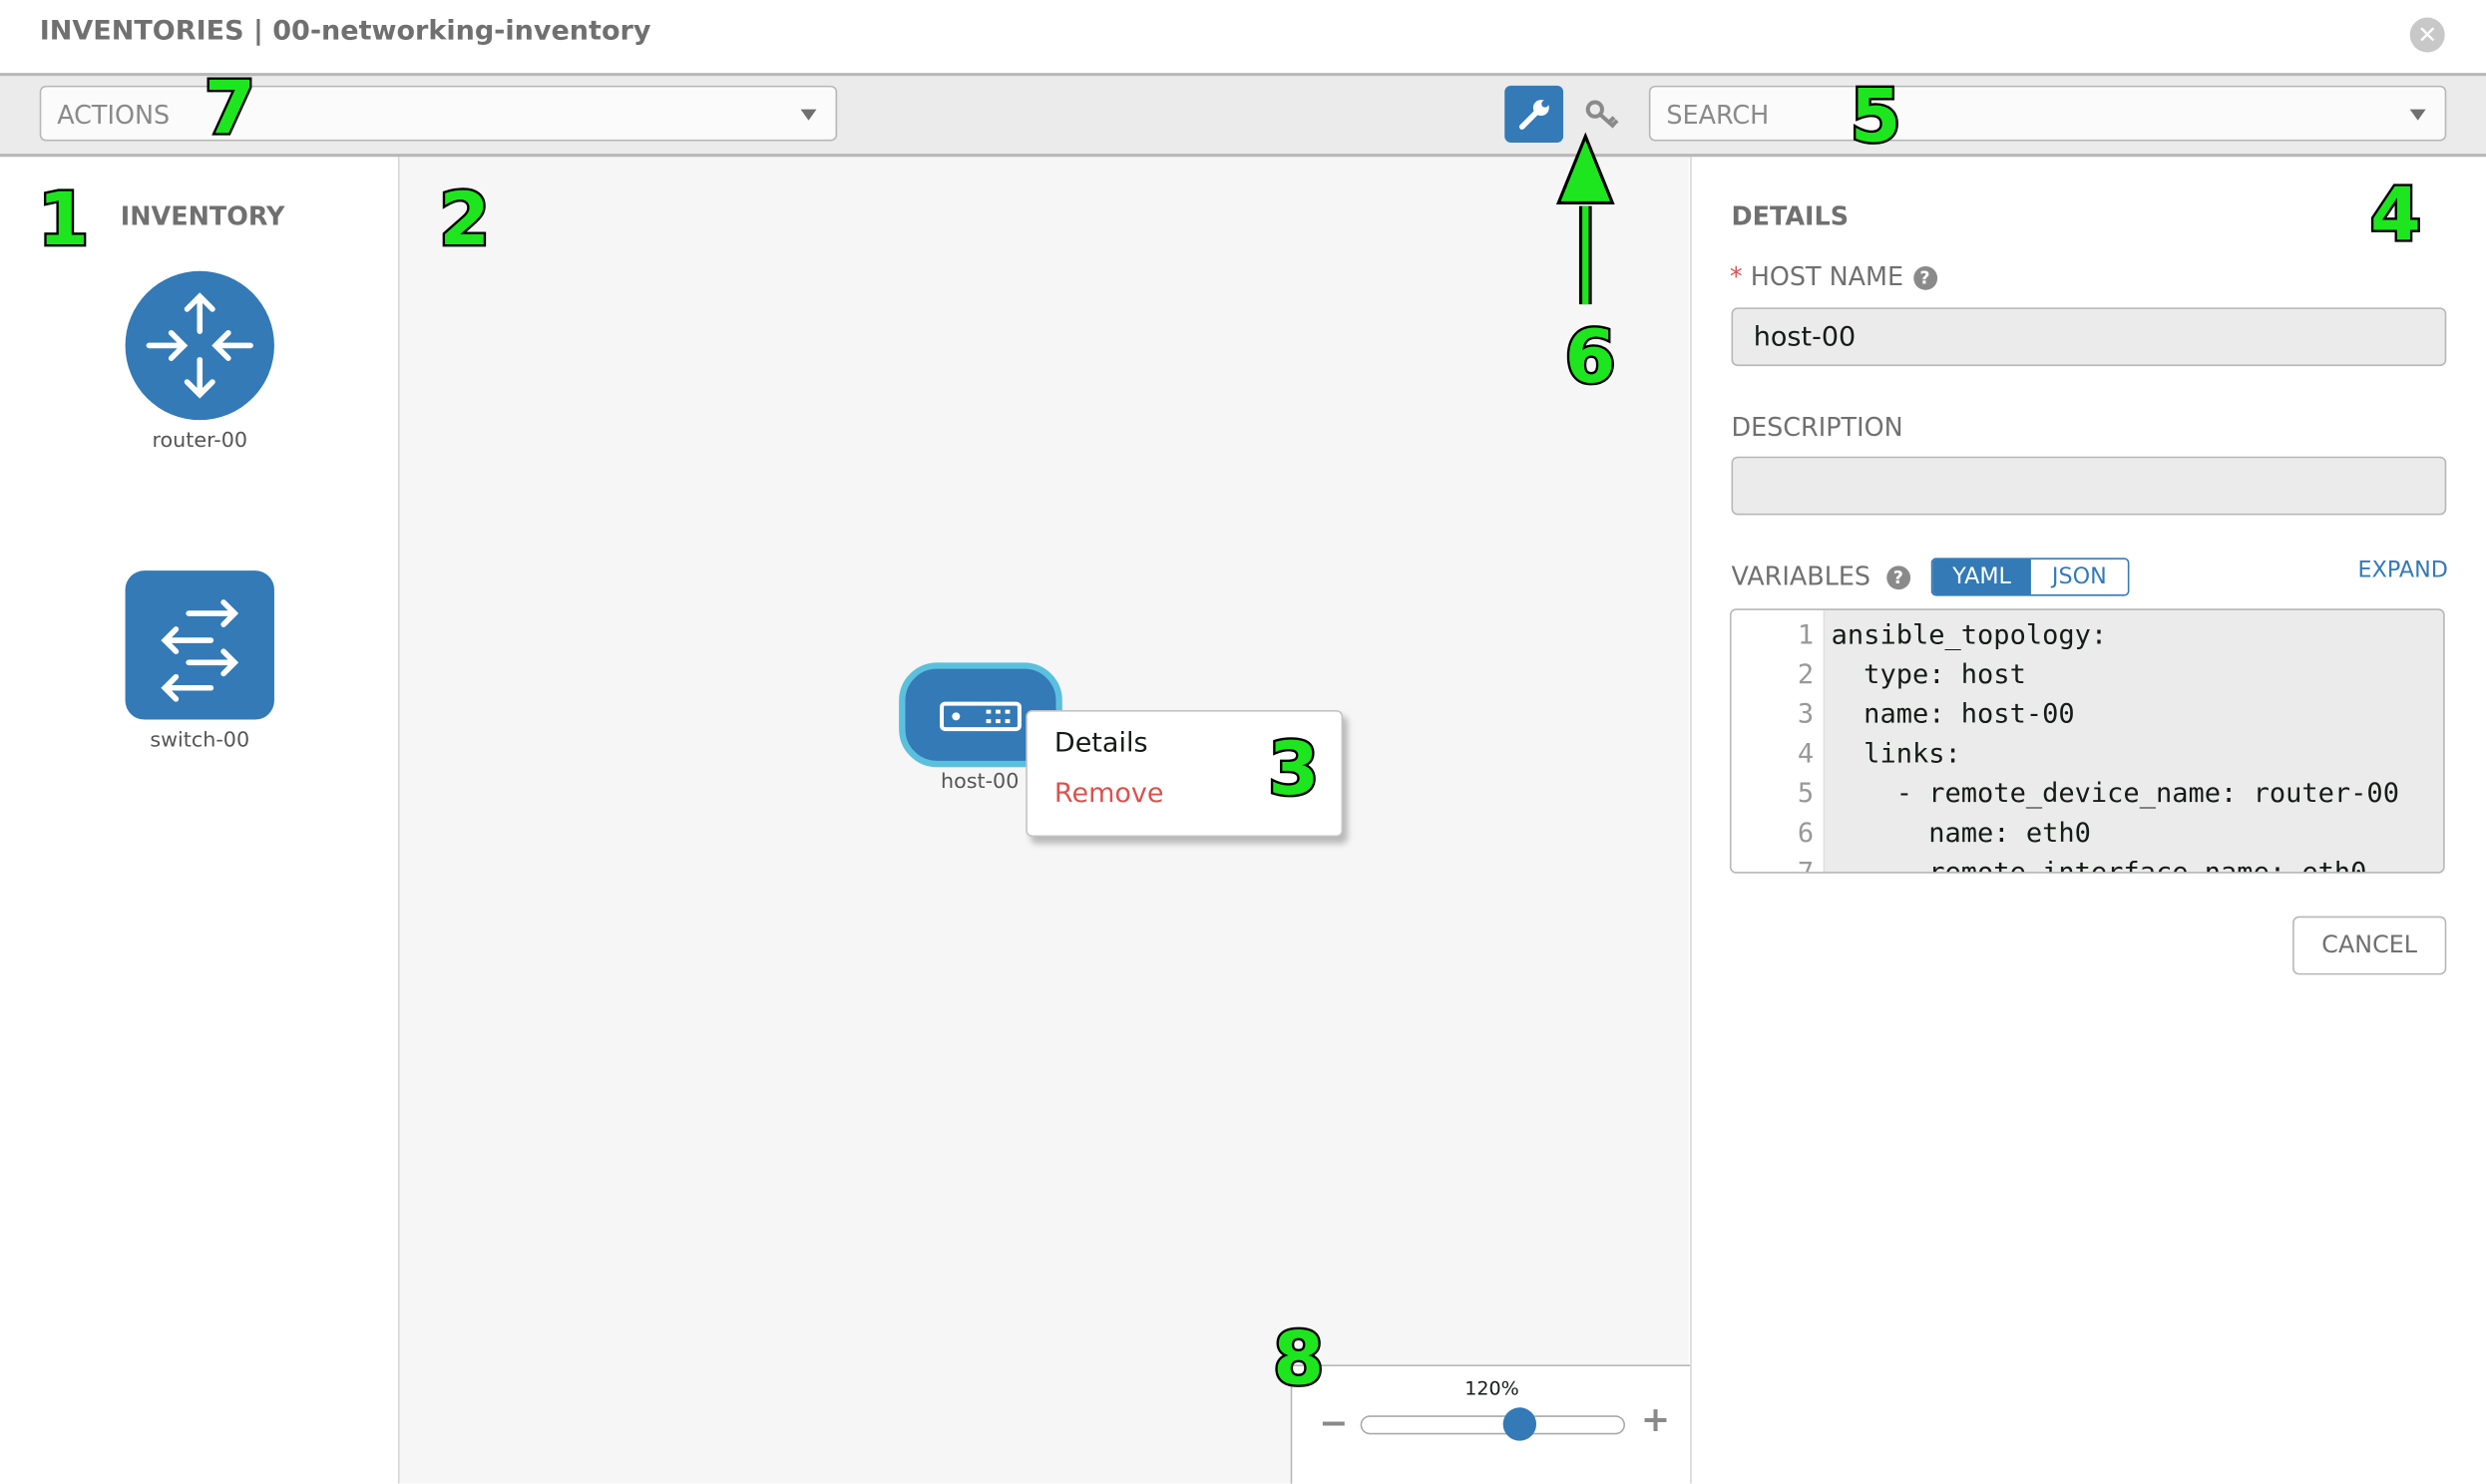  What do you see at coordinates (2099, 865) in the screenshot?
I see `code-line: remote_interface_name: eth0` at bounding box center [2099, 865].